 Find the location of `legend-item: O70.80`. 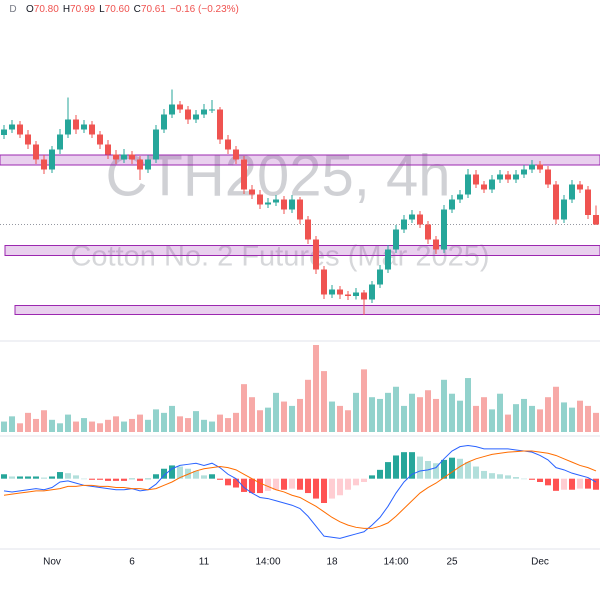

legend-item: O70.80 is located at coordinates (42, 9).